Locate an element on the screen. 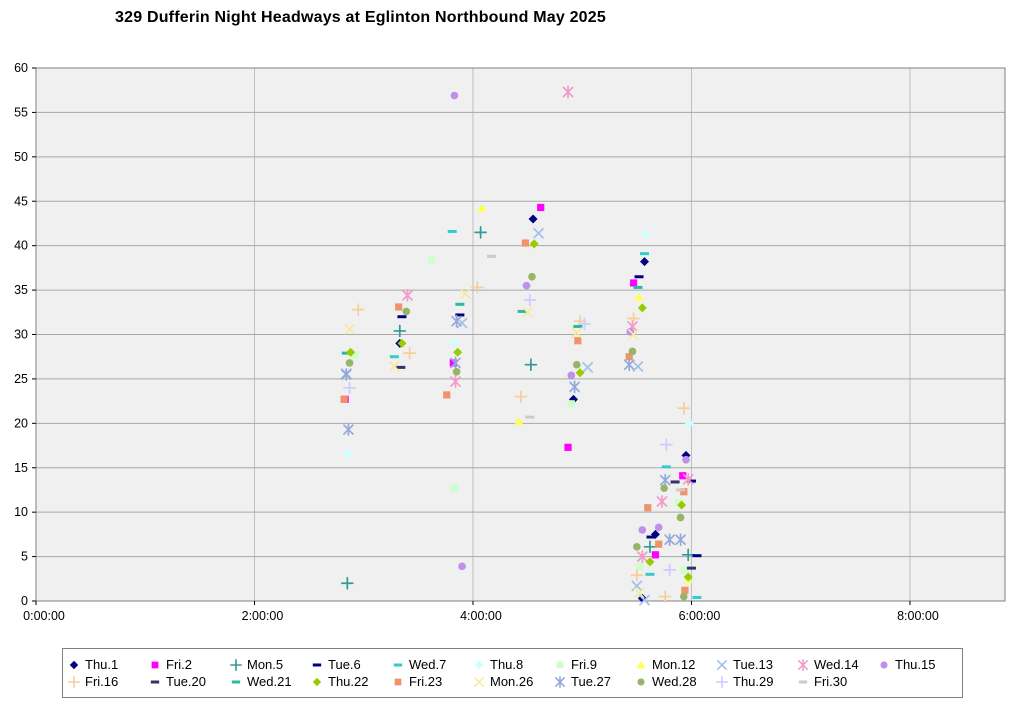 The height and width of the screenshot is (704, 1024). legend-label: Tue.6 is located at coordinates (344, 664).